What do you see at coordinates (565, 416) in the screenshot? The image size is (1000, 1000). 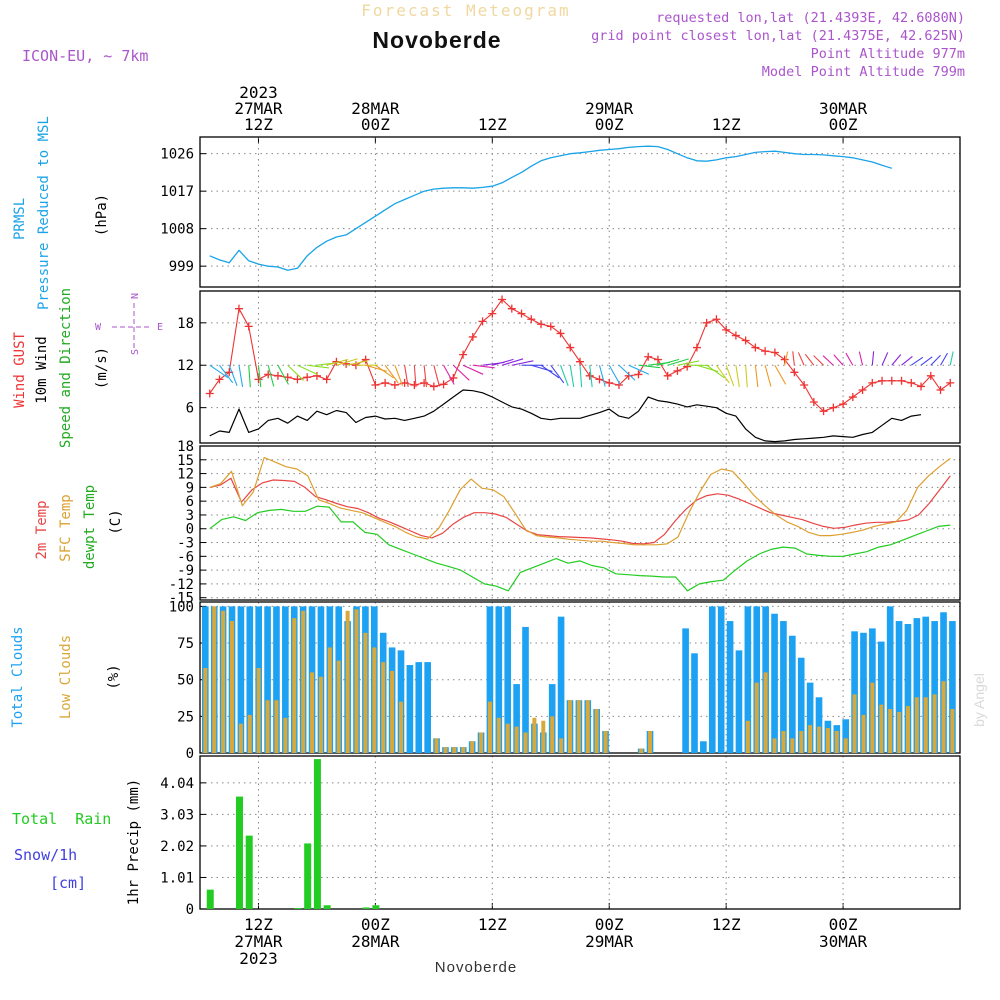 I see `wind-speed-line` at bounding box center [565, 416].